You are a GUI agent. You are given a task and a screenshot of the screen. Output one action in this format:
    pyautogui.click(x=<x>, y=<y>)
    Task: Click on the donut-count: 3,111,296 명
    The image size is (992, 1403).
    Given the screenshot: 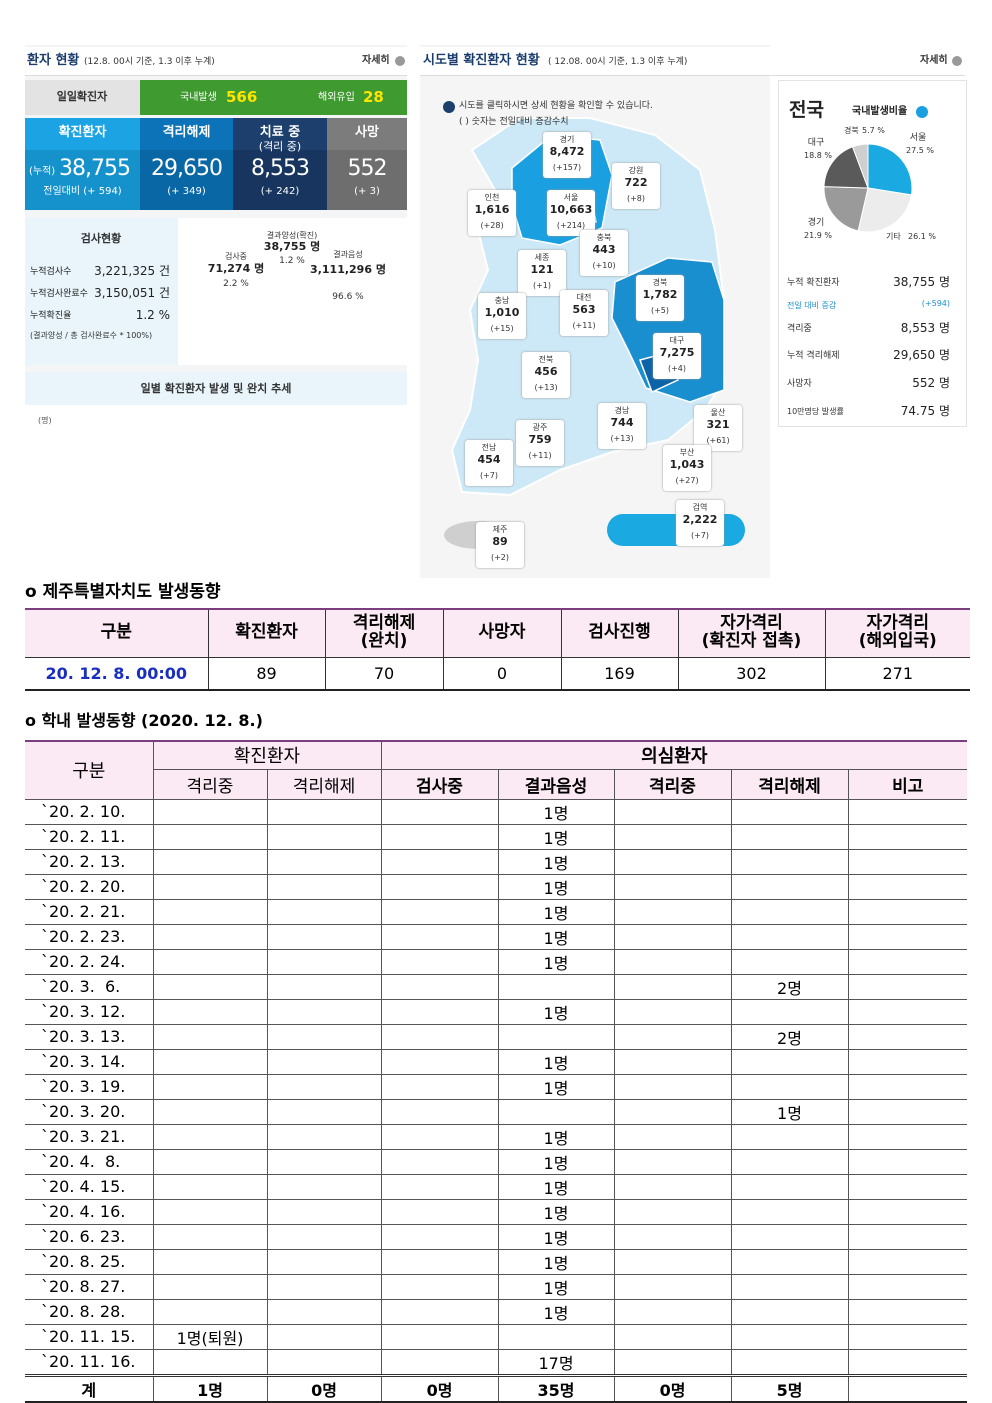 What is the action you would take?
    pyautogui.click(x=348, y=269)
    